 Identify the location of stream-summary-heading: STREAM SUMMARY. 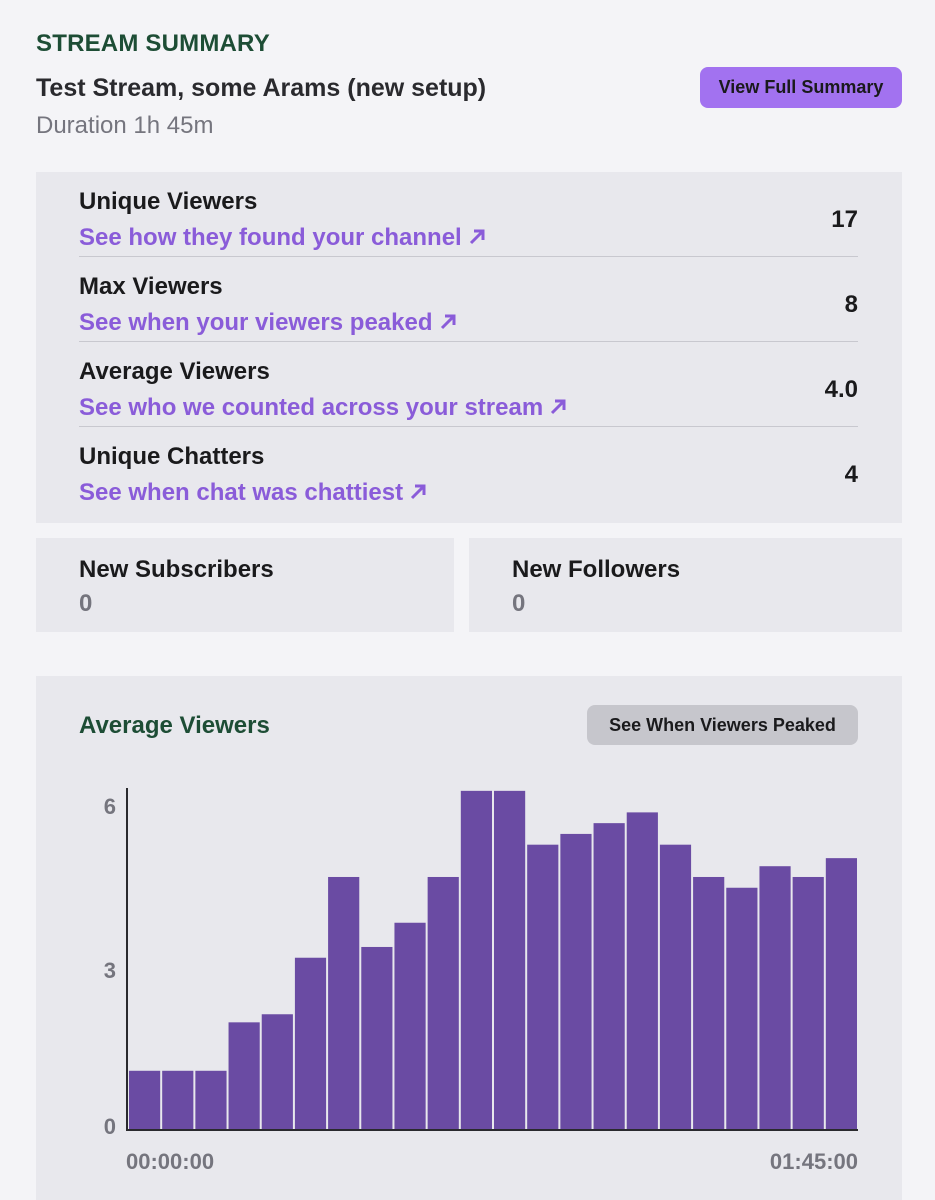
(153, 43).